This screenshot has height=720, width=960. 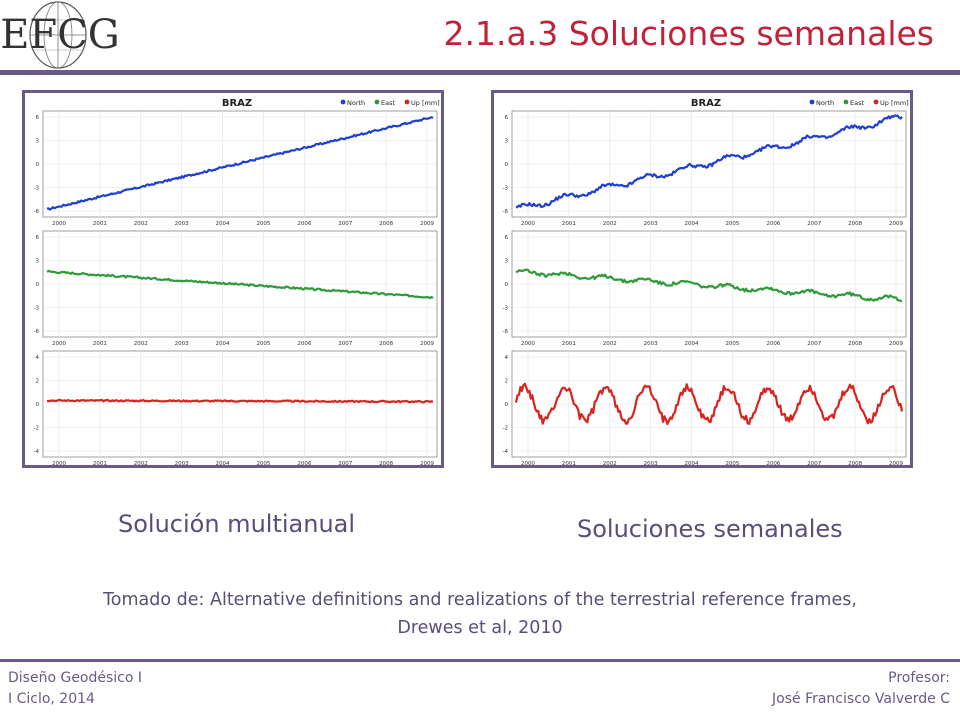 I want to click on source-line-2: Drewes et al, 2010, so click(x=480, y=628).